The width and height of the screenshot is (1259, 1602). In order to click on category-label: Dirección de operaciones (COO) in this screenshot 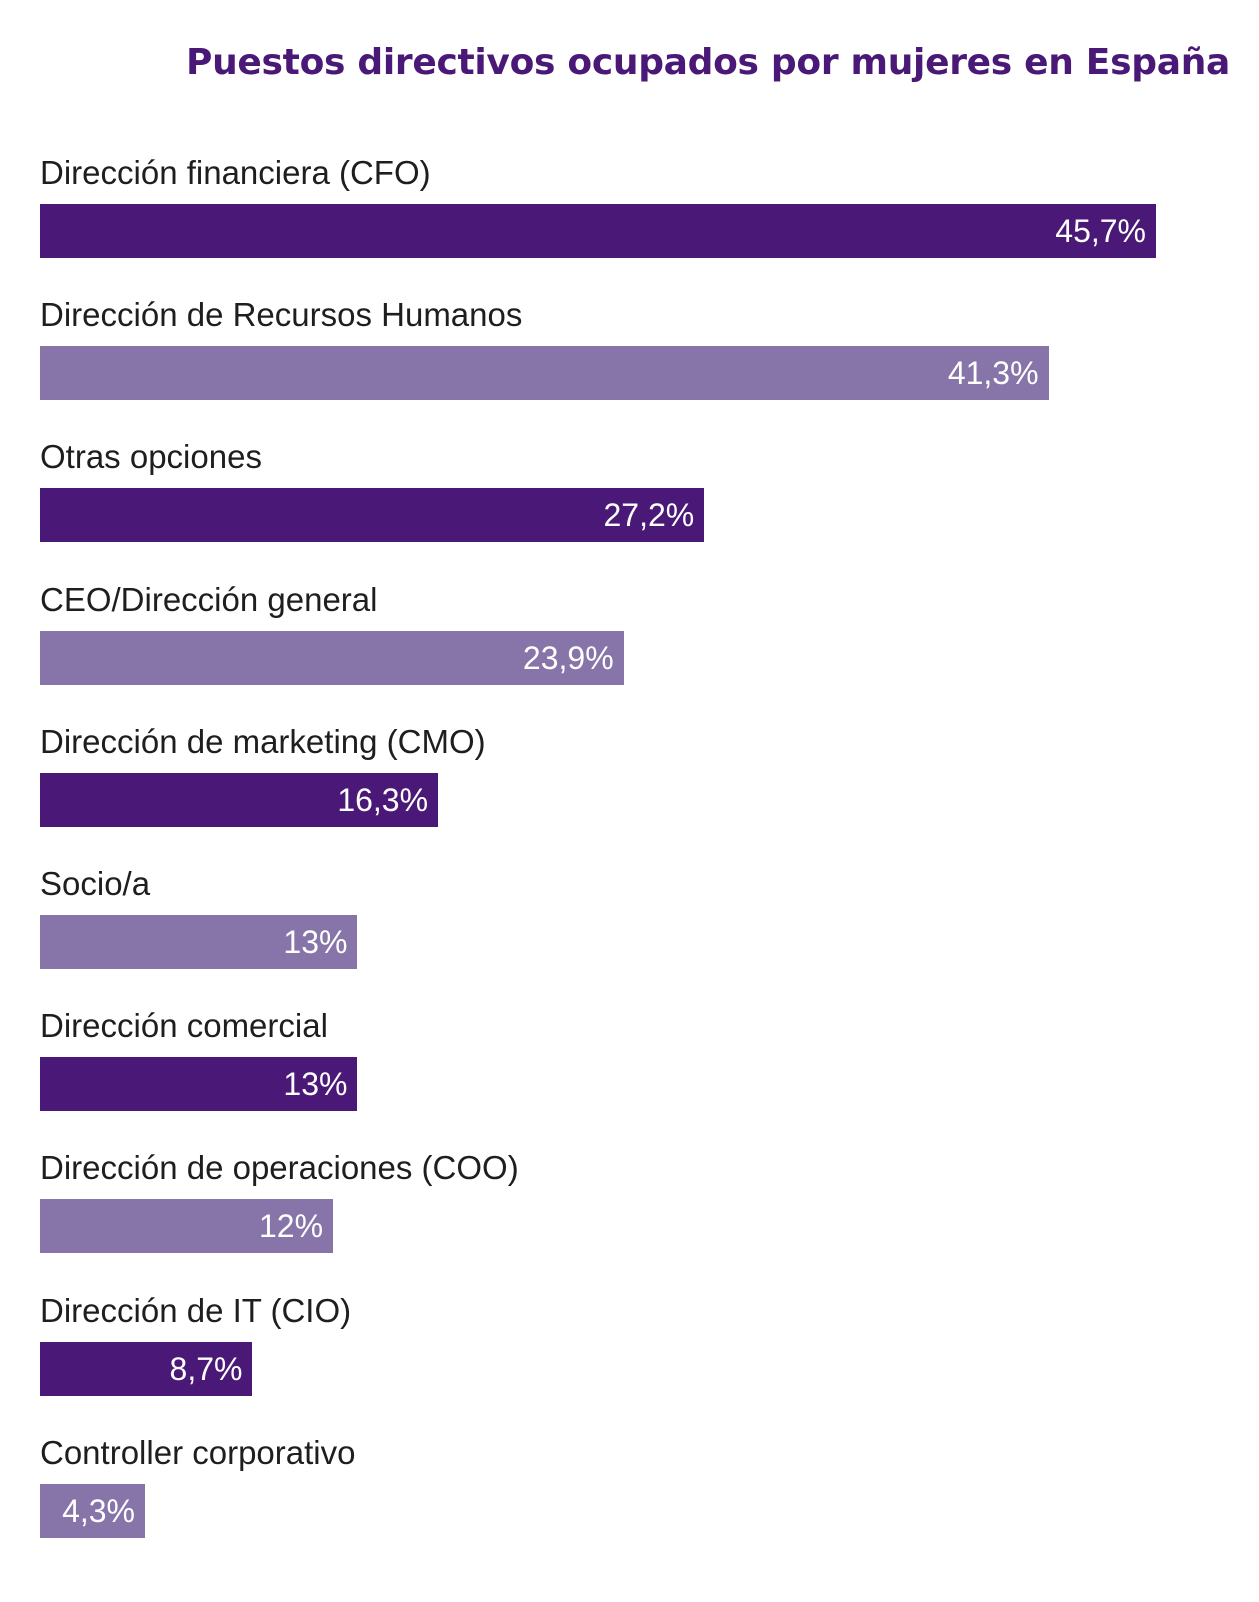, I will do `click(279, 1168)`.